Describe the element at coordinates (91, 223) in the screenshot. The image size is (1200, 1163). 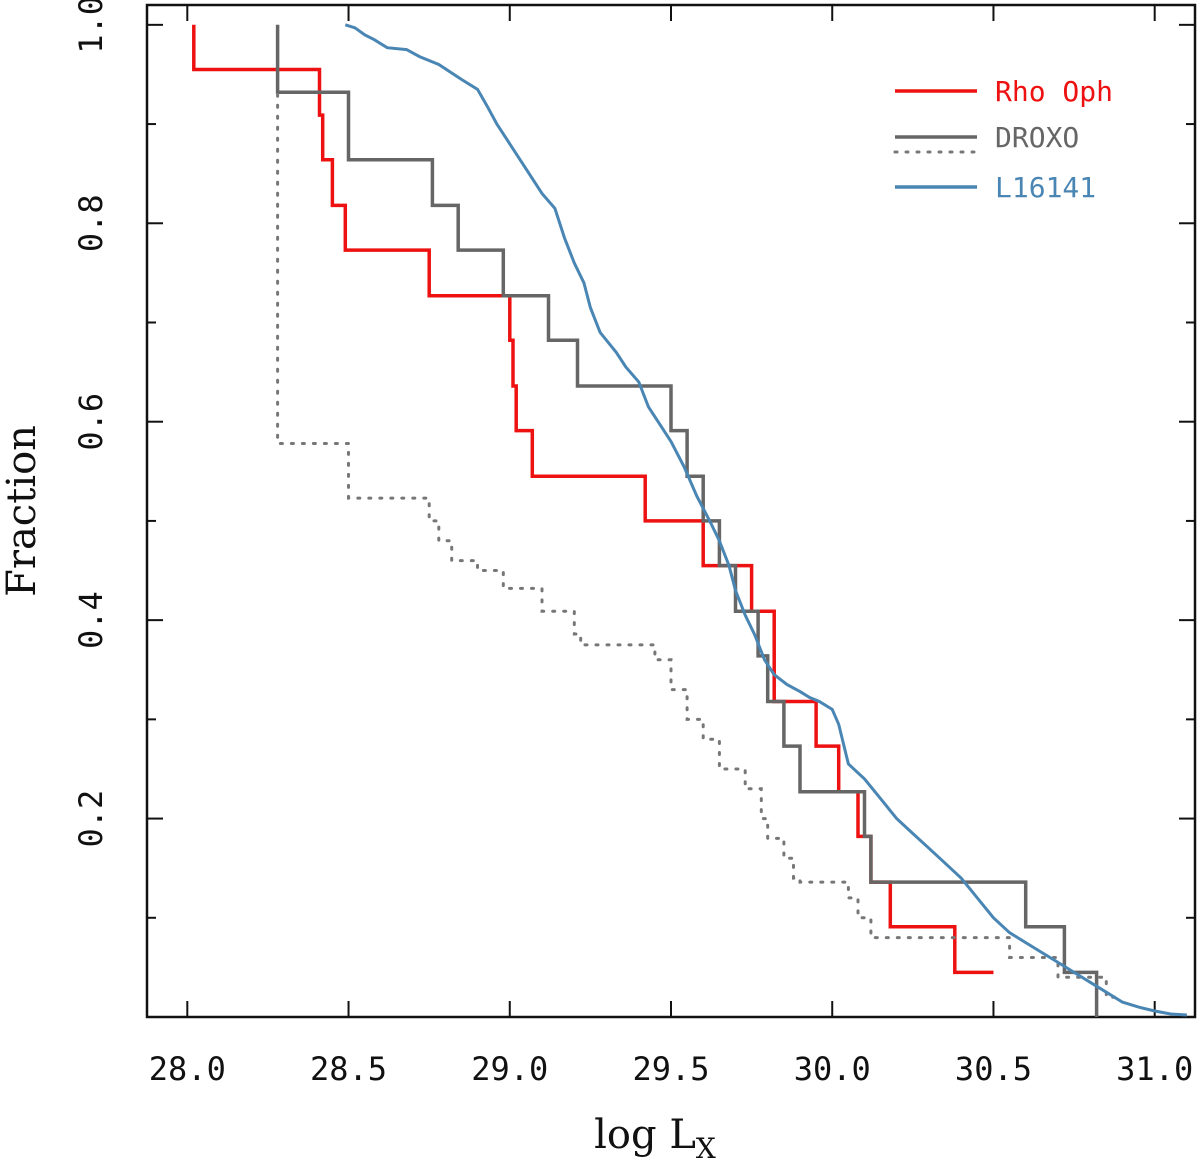
I see `y-tick-label: 0.8` at that location.